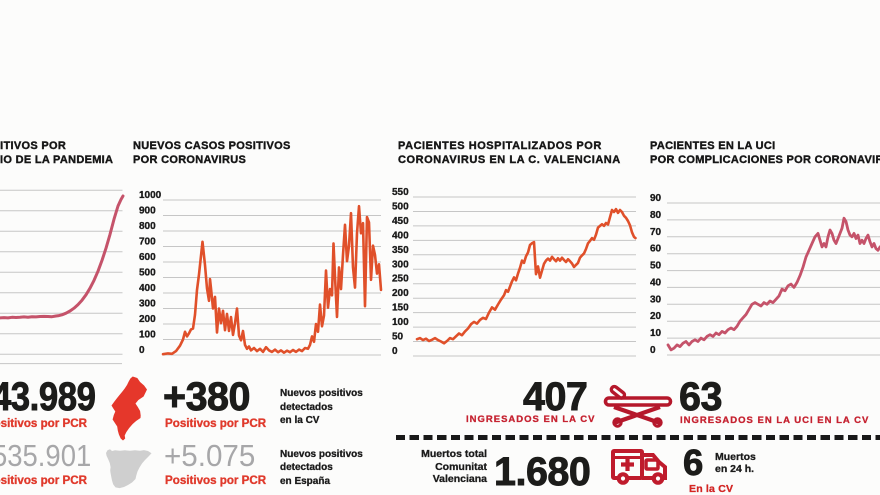 Image resolution: width=880 pixels, height=495 pixels. I want to click on svg-text: 800, so click(147, 226).